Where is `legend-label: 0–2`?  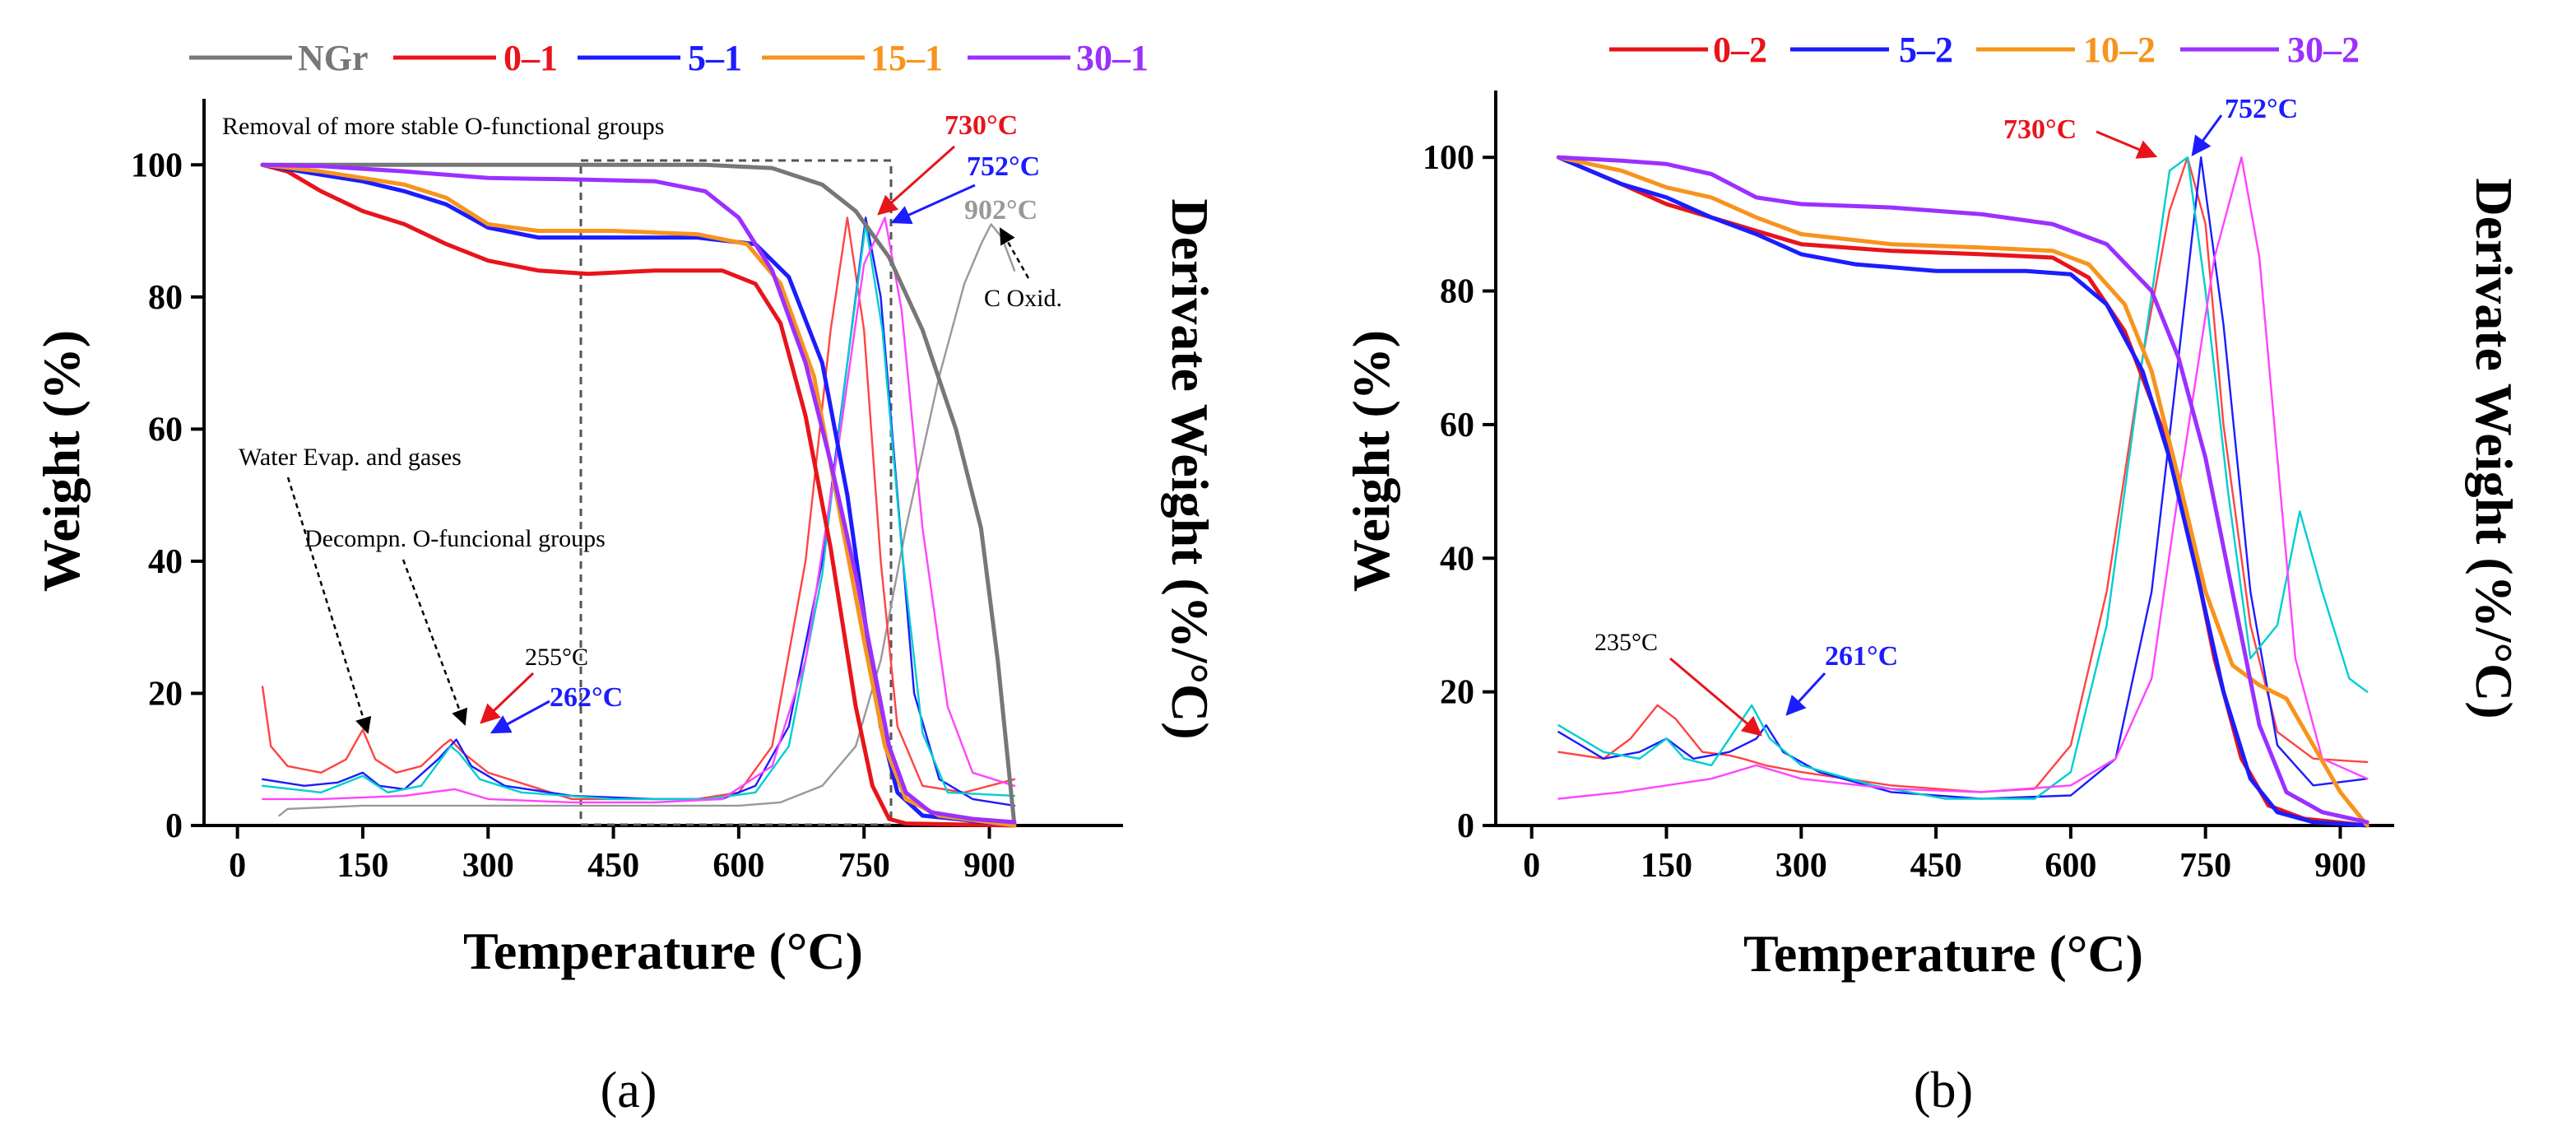 legend-label: 0–2 is located at coordinates (1740, 50).